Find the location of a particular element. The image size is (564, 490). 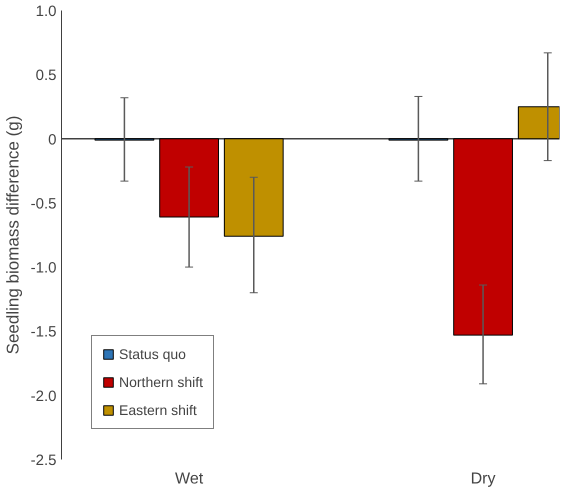

y-tick-label: -1.0 is located at coordinates (43, 268).